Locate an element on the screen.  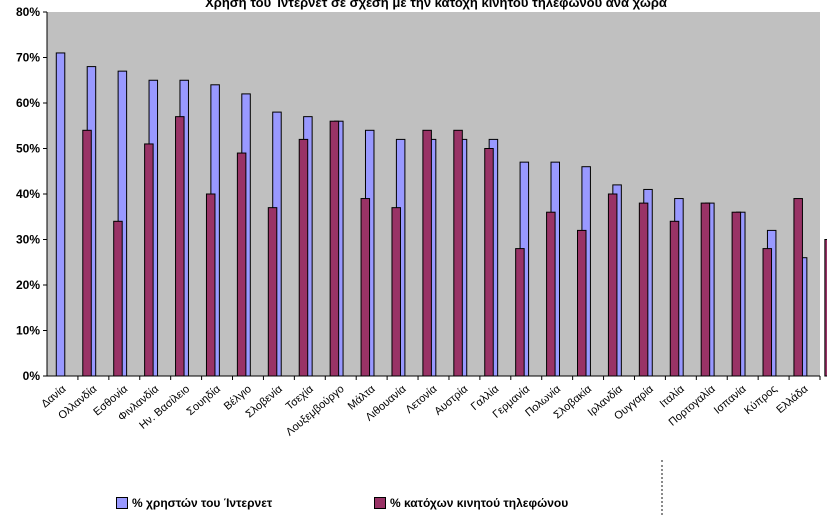
legend-item-internet: % χρηστών του Ίντερνετ is located at coordinates (194, 503).